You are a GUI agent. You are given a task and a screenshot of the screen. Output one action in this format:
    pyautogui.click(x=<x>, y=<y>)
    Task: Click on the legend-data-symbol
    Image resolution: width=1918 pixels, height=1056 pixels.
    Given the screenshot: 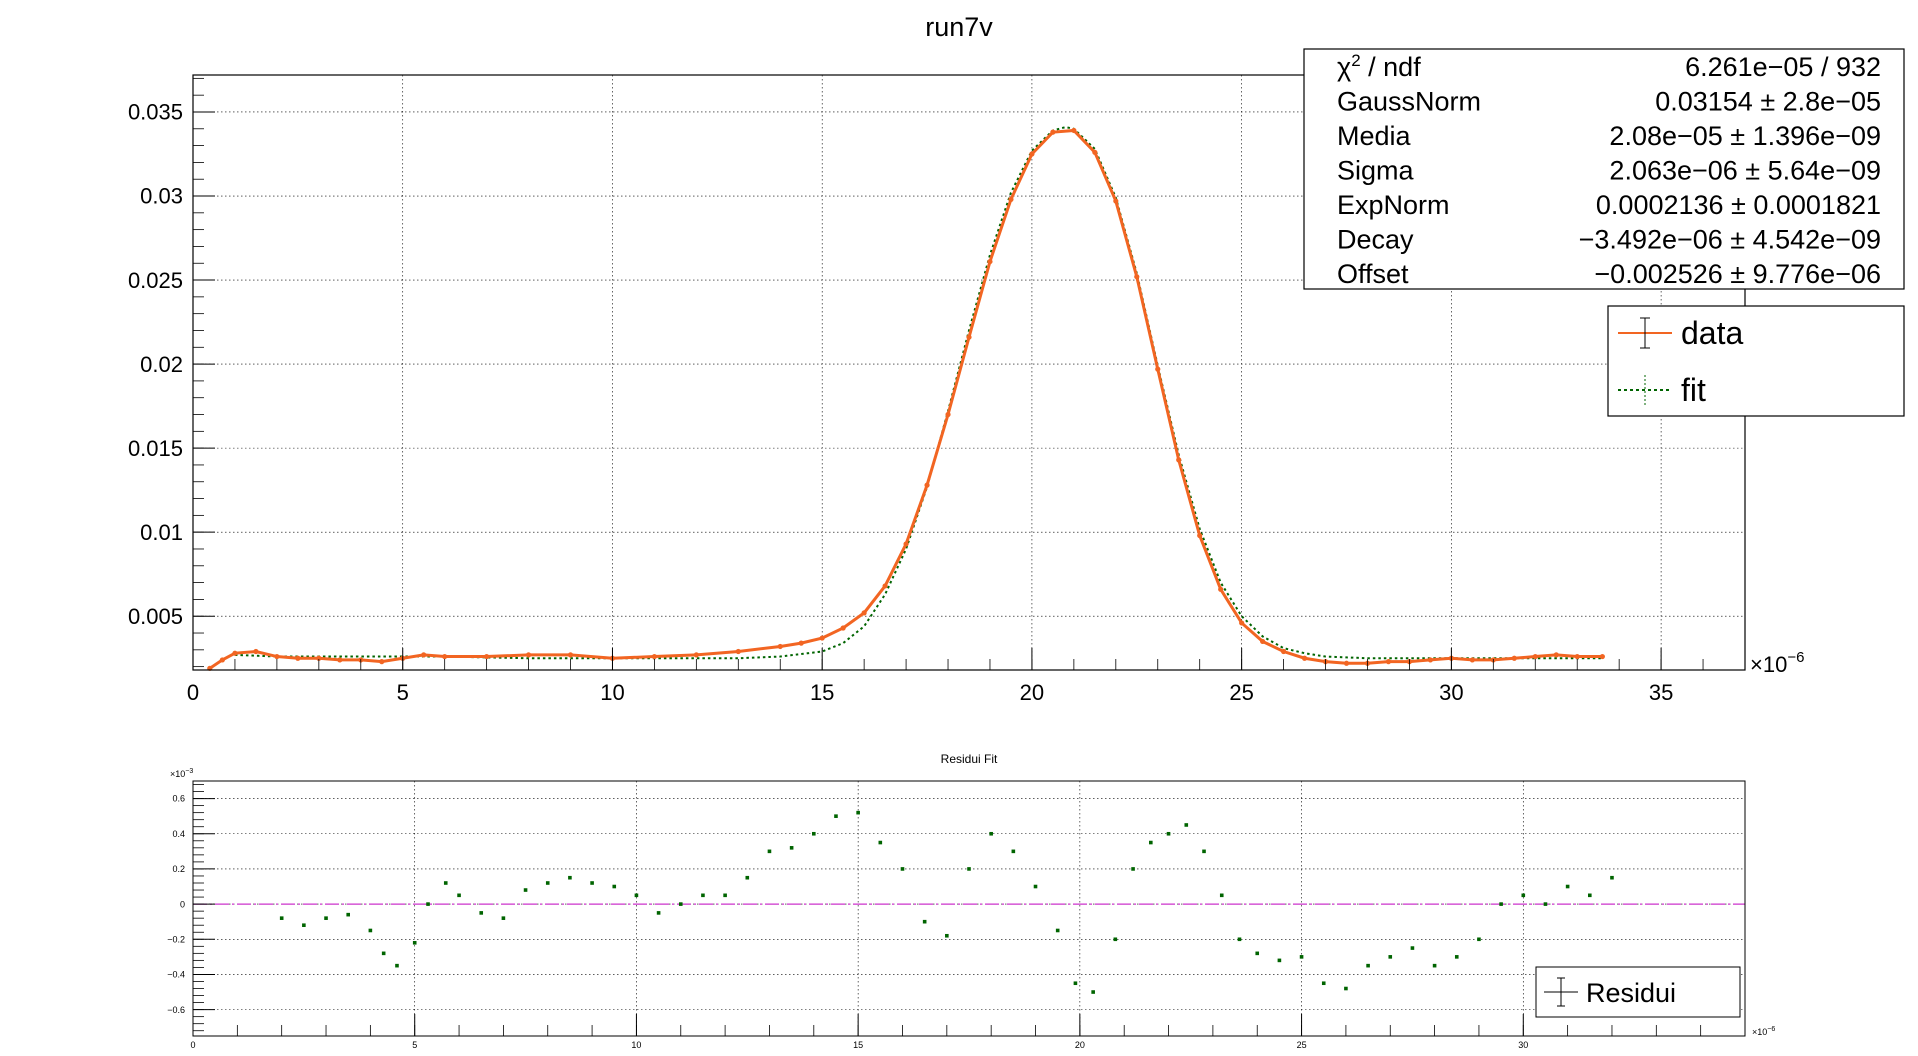 What is the action you would take?
    pyautogui.click(x=1645, y=333)
    